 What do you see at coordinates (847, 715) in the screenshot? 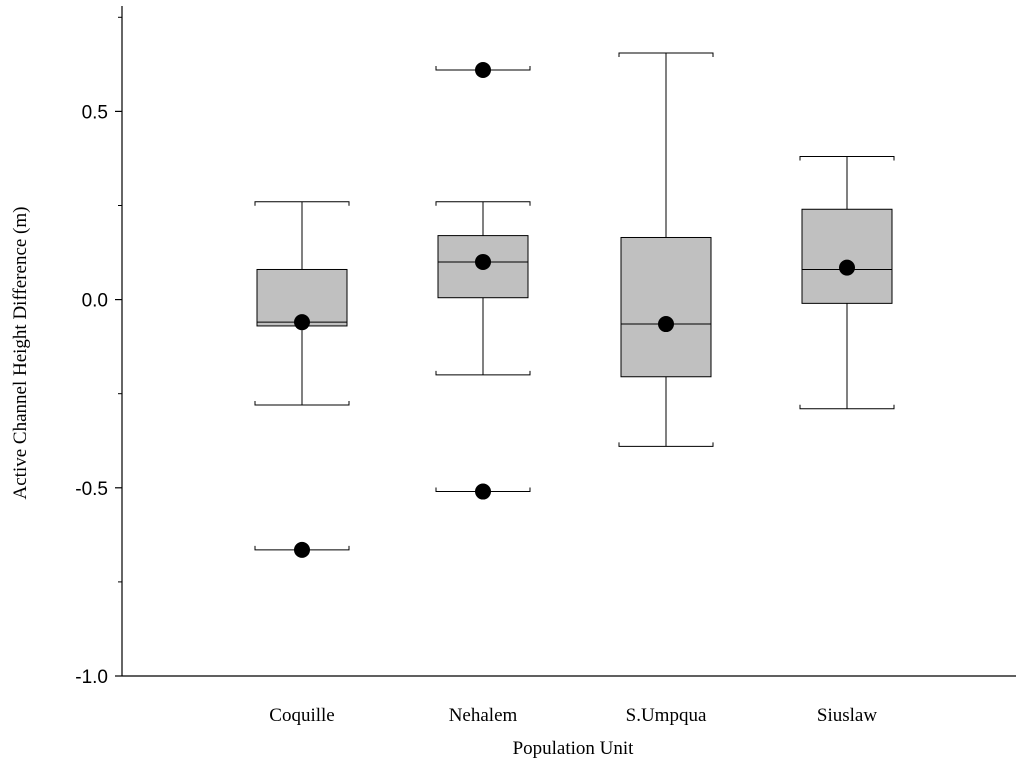
I see `x-category-label: Siuslaw` at bounding box center [847, 715].